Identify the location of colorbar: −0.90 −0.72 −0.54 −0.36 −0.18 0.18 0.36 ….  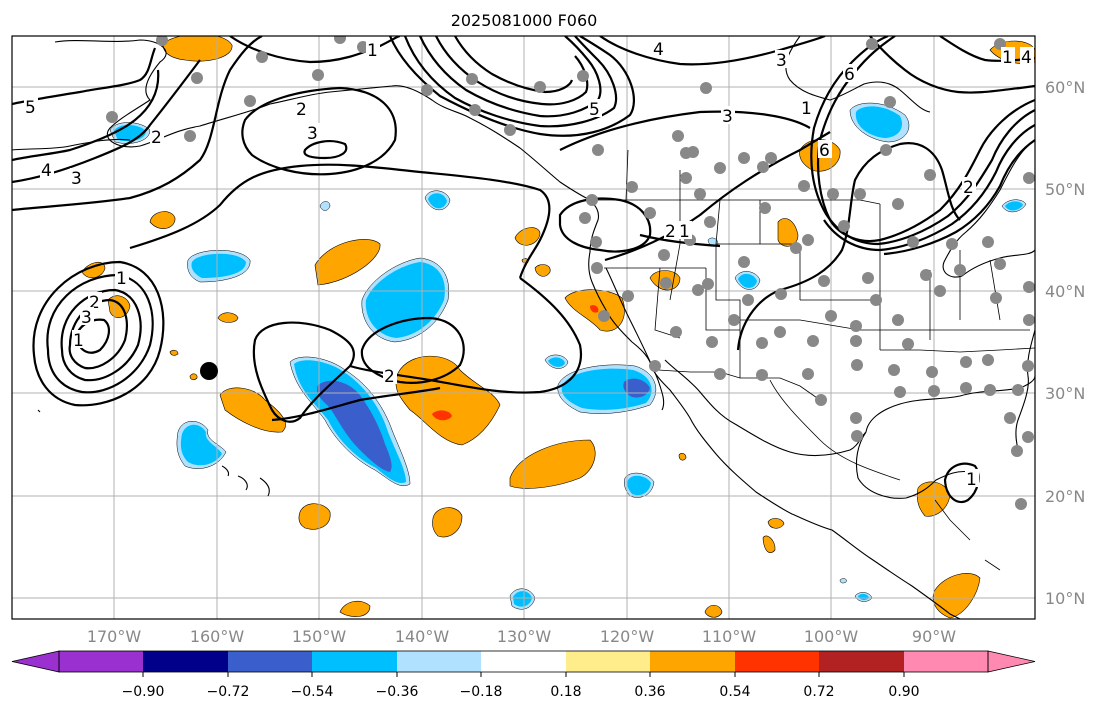
(523, 675).